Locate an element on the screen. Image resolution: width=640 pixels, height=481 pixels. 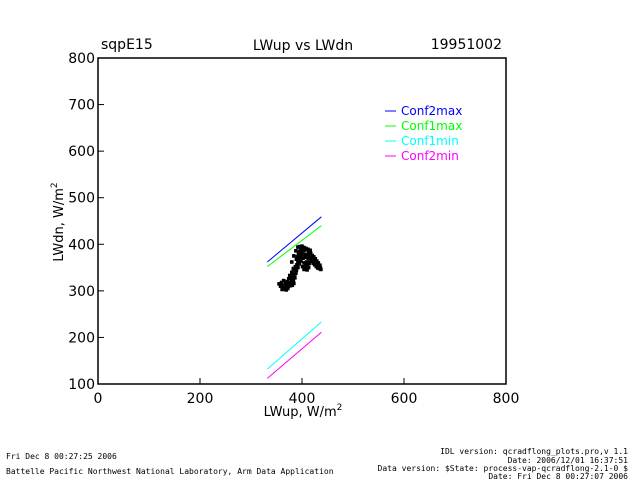
series-layer is located at coordinates (294, 297).